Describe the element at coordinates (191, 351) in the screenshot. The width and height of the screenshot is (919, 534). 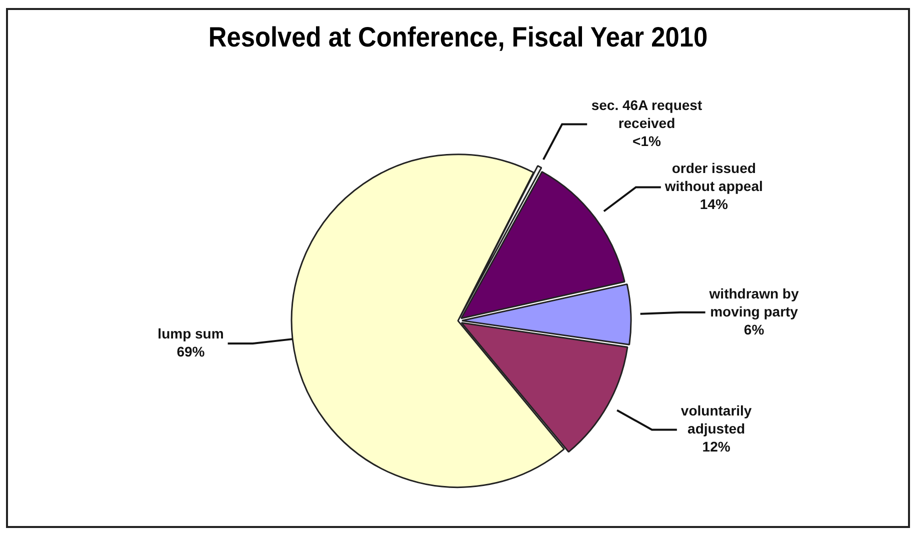
I see `data-label: 69%` at that location.